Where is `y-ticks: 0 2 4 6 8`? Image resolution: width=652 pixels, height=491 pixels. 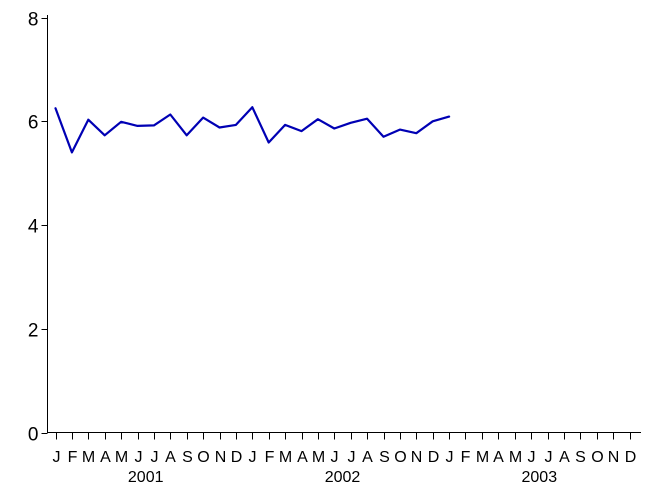
y-ticks: 0 2 4 6 8 is located at coordinates (38, 228).